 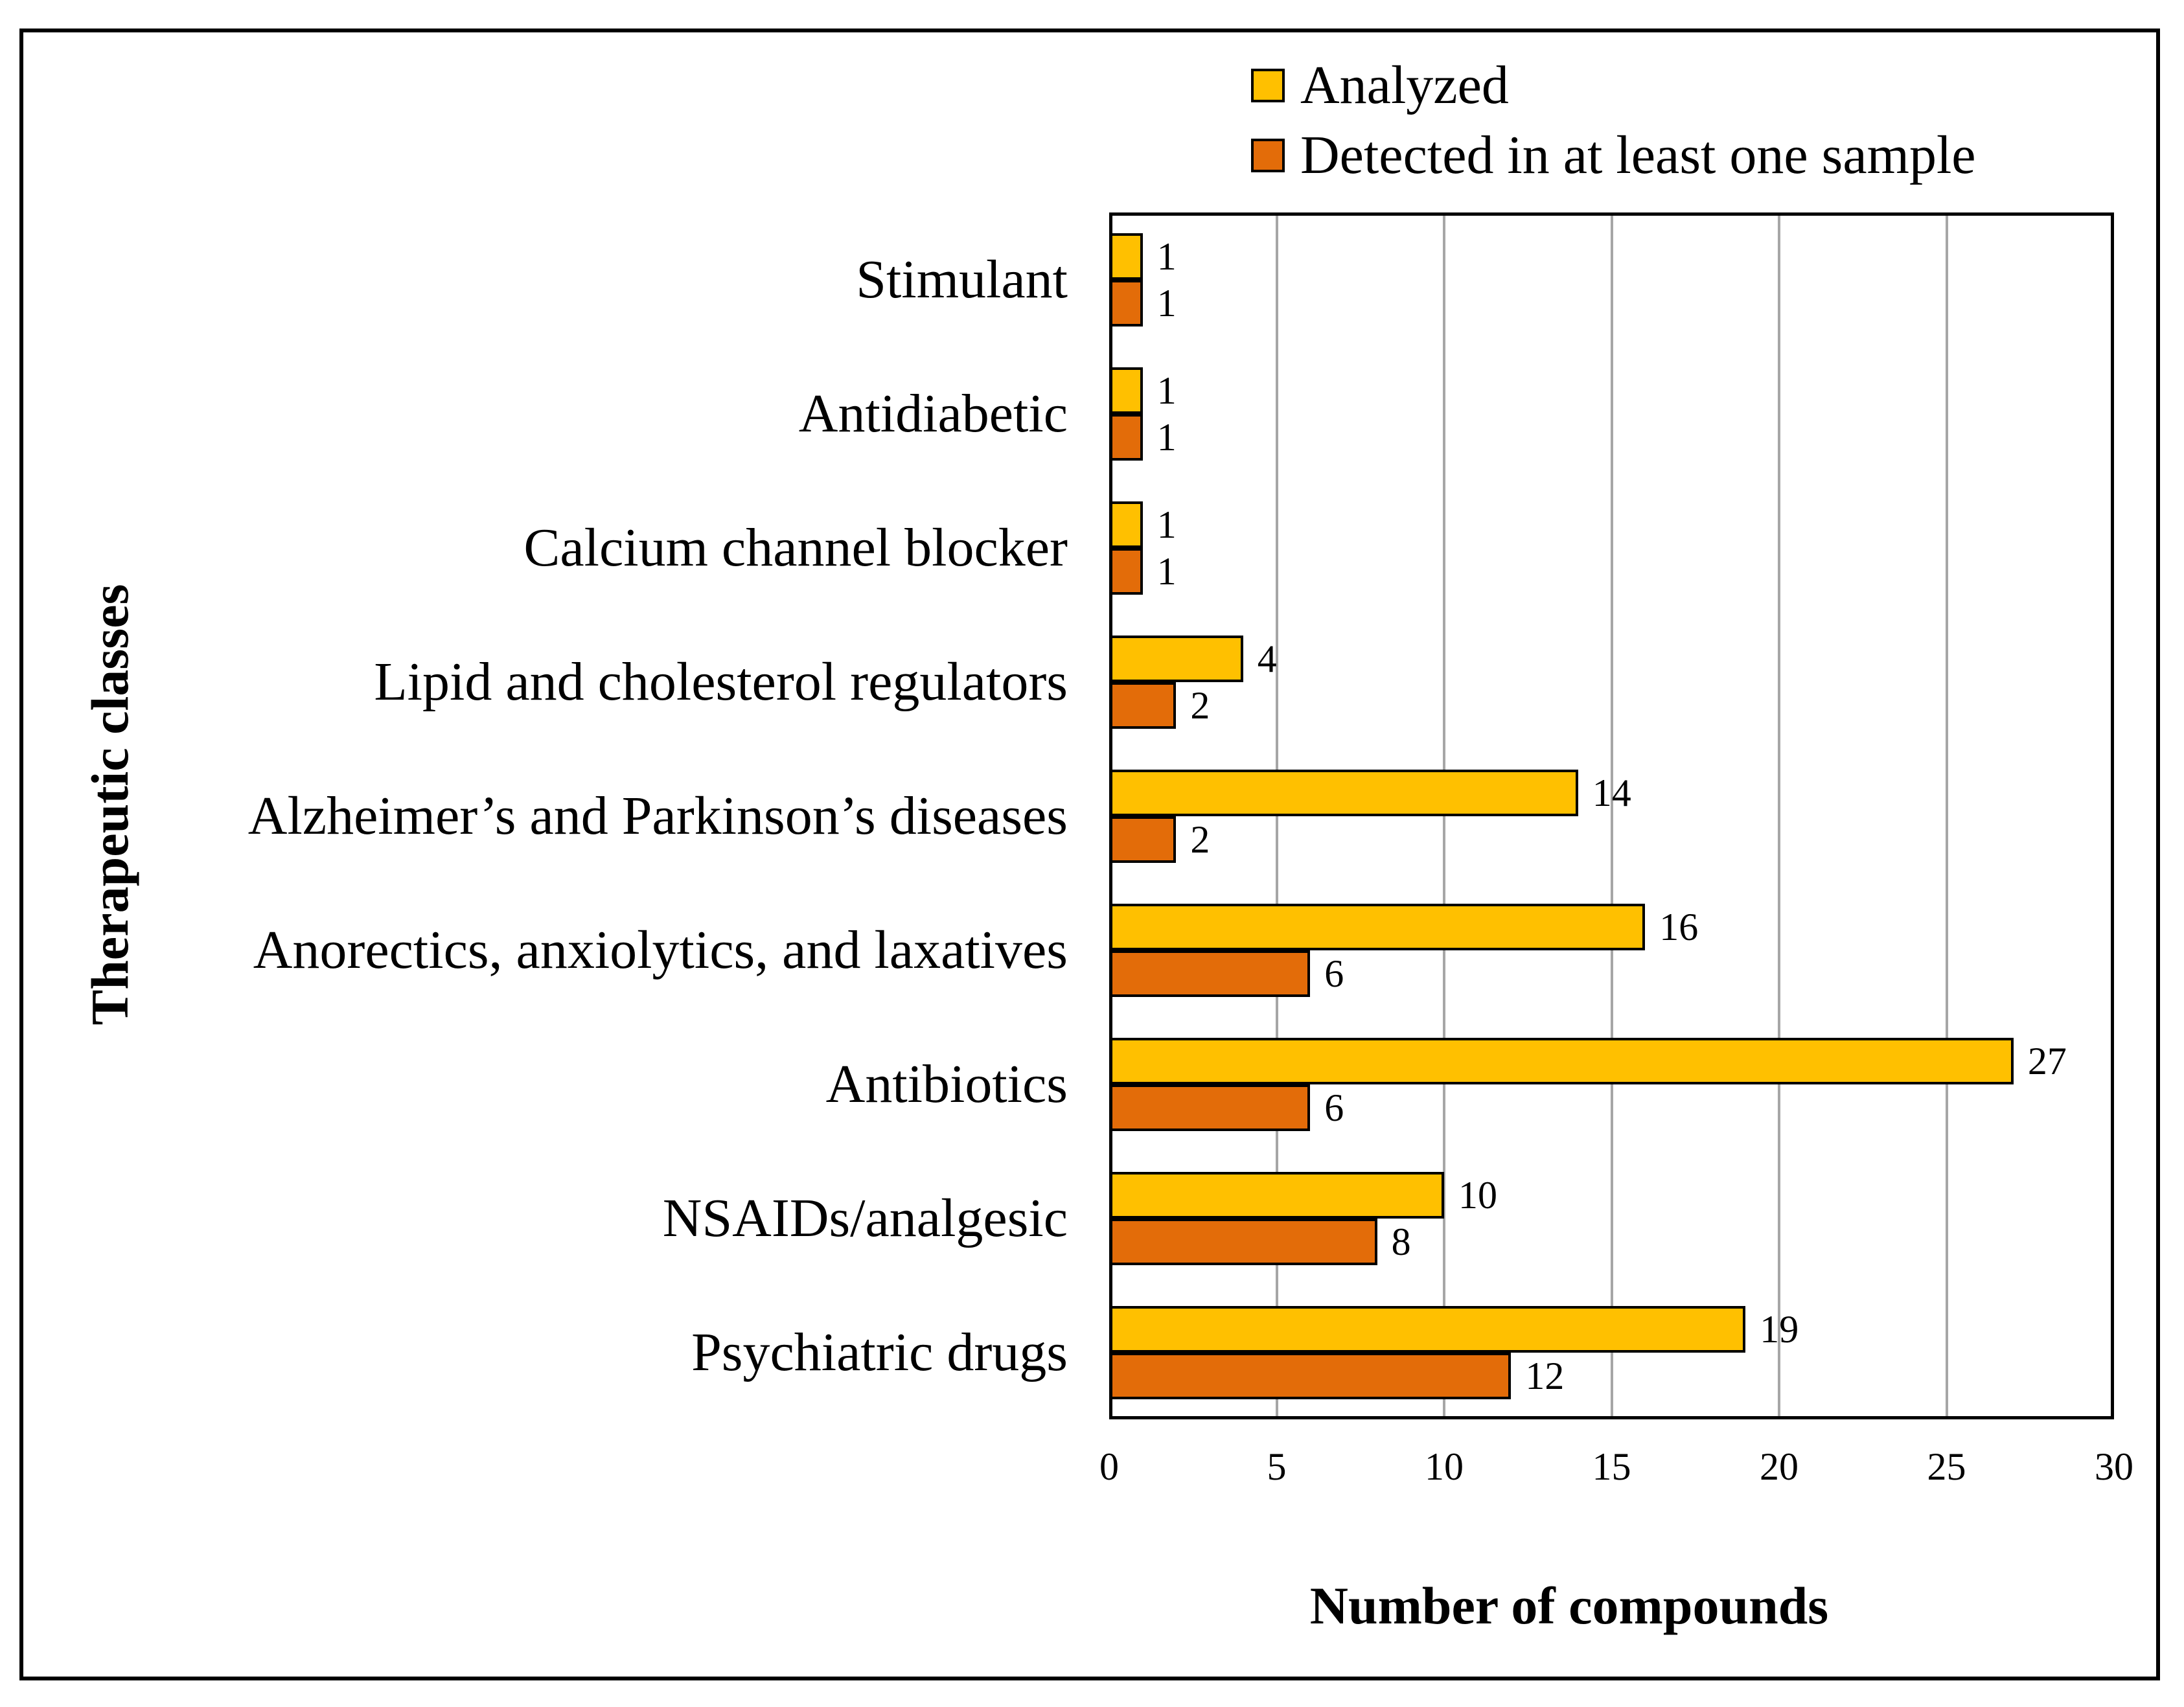 What do you see at coordinates (1613, 85) in the screenshot?
I see `legend-item-1: Analyzed` at bounding box center [1613, 85].